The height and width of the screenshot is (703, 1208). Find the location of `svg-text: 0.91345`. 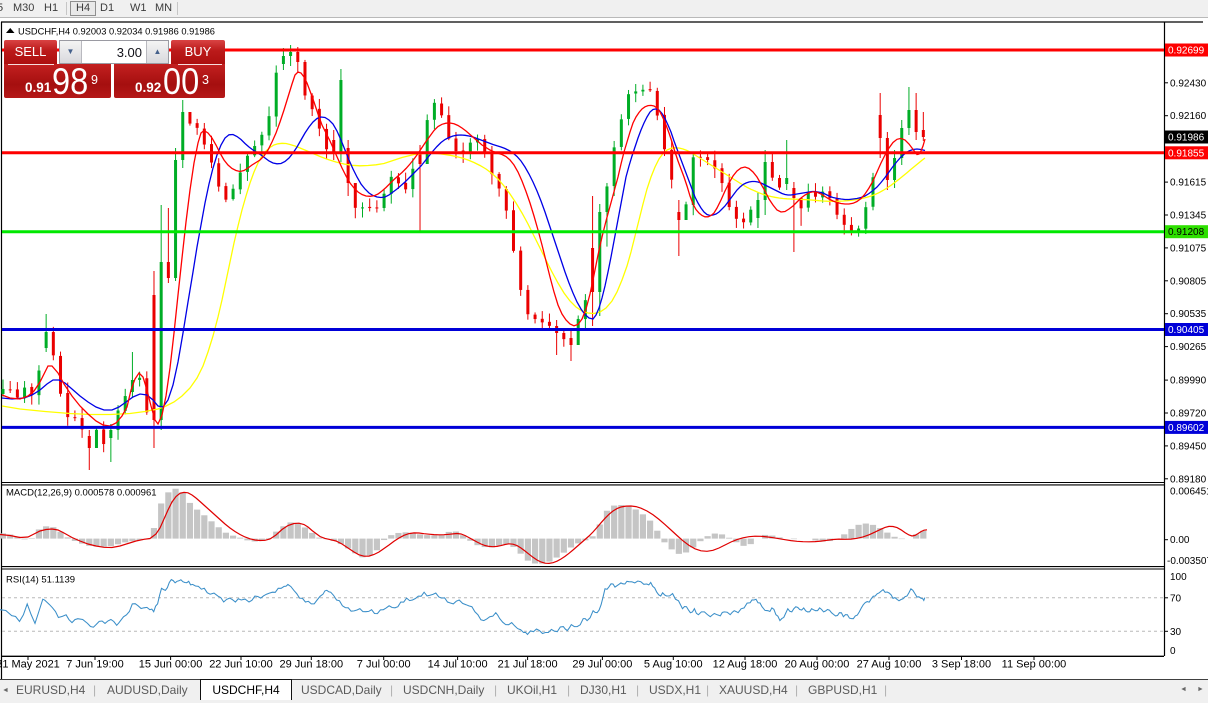

svg-text: 0.91345 is located at coordinates (1188, 216).